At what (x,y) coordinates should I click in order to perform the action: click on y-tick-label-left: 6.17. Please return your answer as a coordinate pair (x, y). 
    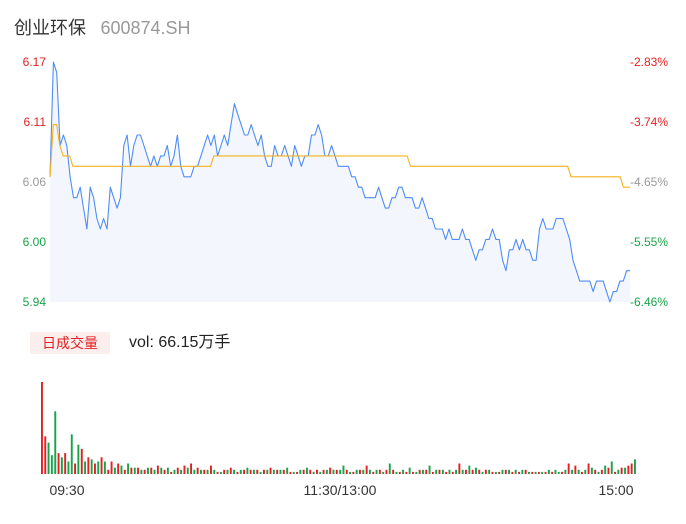
    Looking at the image, I should click on (35, 62).